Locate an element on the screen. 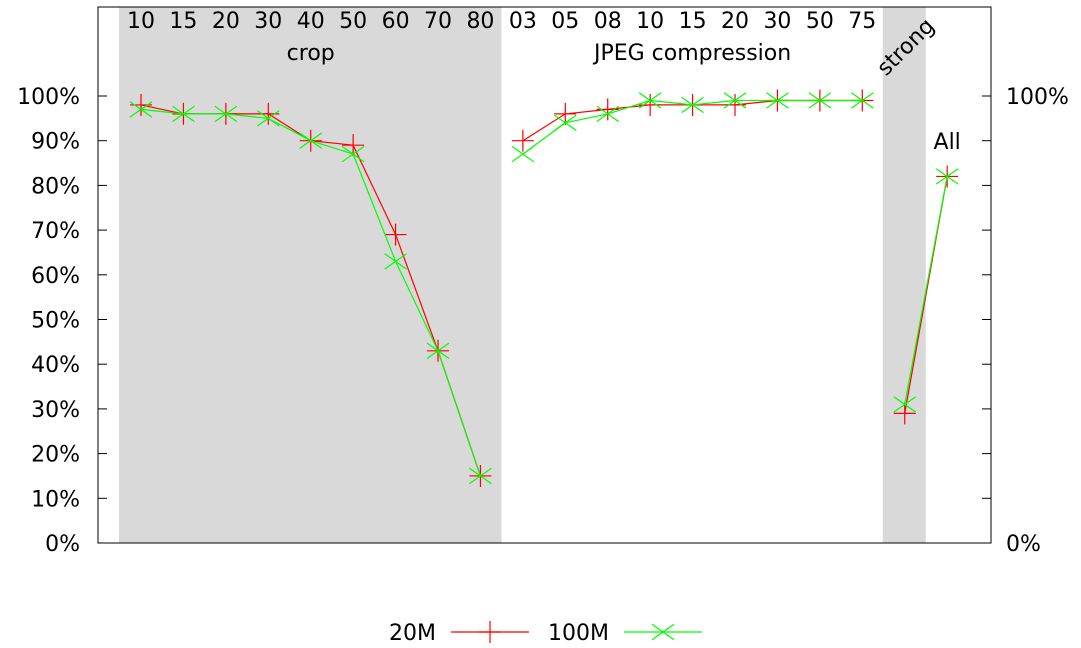  y-tick-label: 90% is located at coordinates (55, 142).